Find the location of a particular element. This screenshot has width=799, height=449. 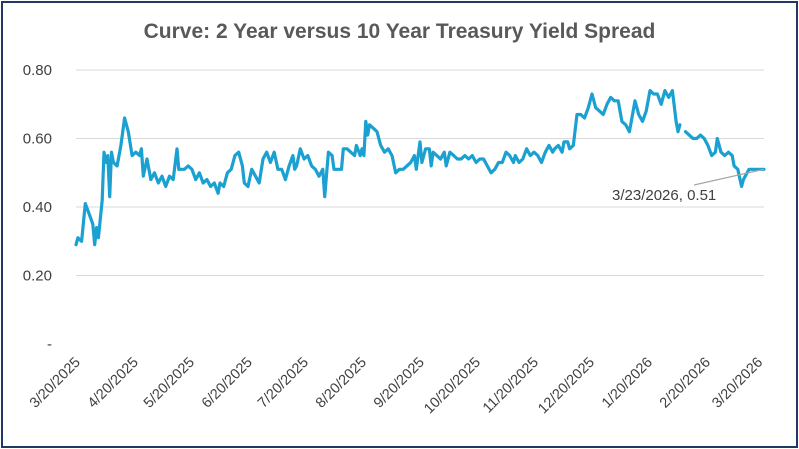

y-tick-label: 0.60 is located at coordinates (37, 139).